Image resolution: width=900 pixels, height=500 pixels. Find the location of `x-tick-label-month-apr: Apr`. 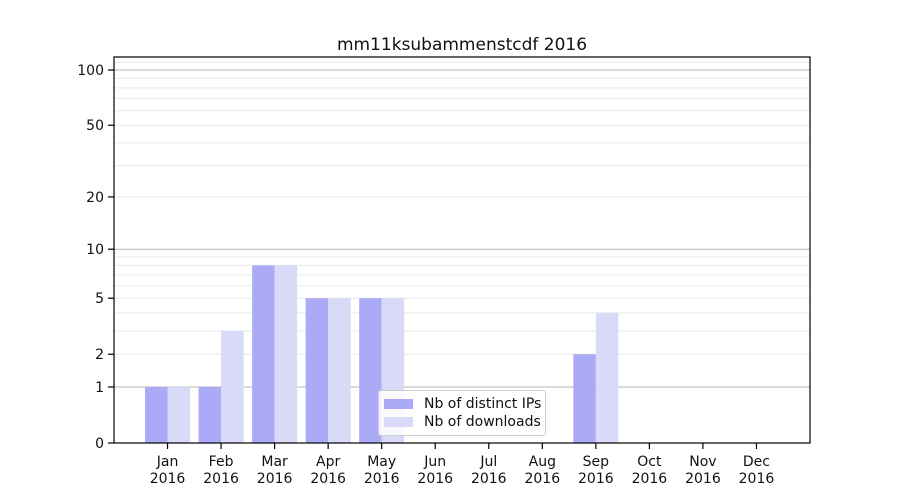

x-tick-label-month-apr: Apr is located at coordinates (328, 462).